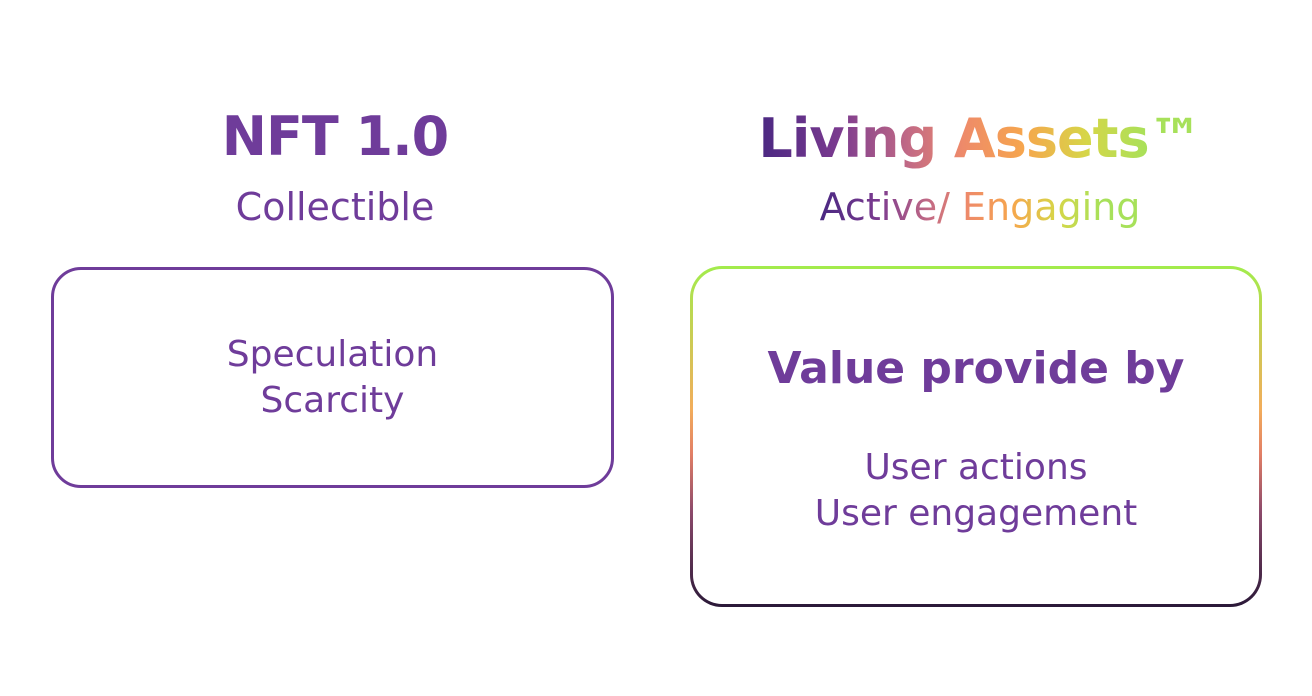 Image resolution: width=1312 pixels, height=696 pixels. I want to click on living-assets-title: Living Assets™, so click(980, 138).